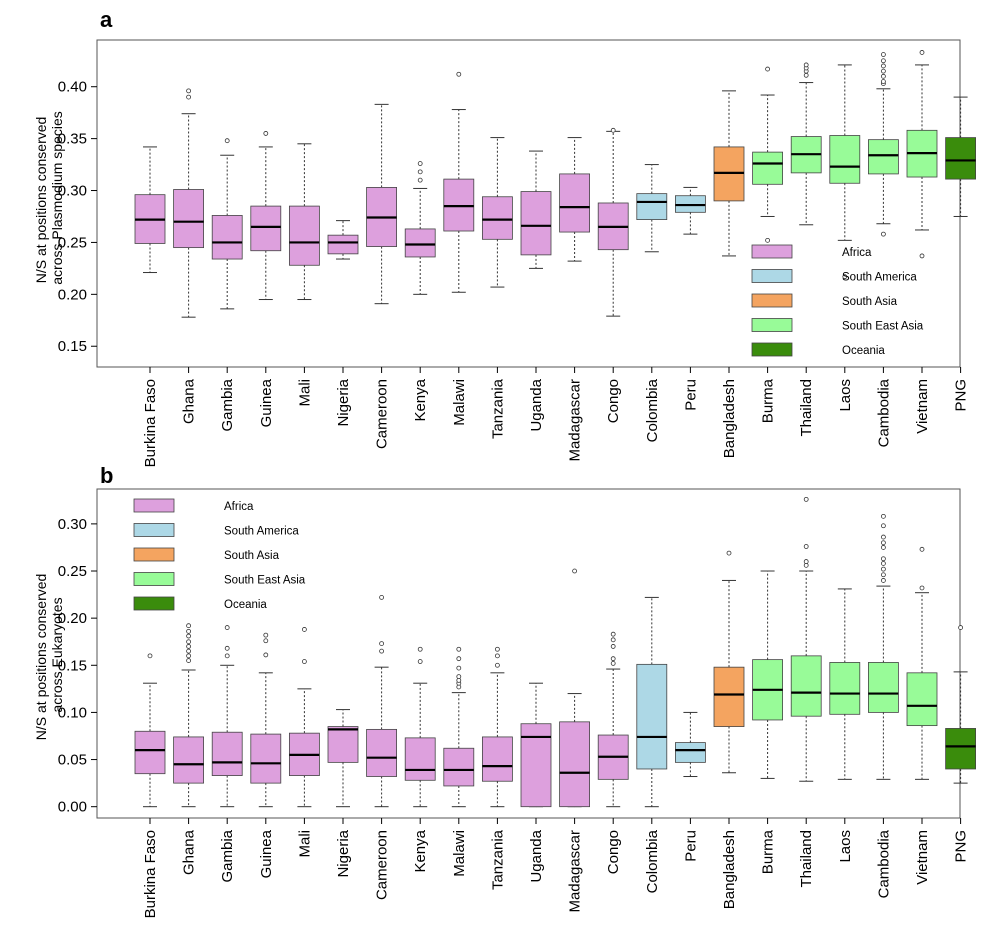 This screenshot has width=1000, height=941. Describe the element at coordinates (768, 851) in the screenshot. I see `x-category-label: Burma` at that location.